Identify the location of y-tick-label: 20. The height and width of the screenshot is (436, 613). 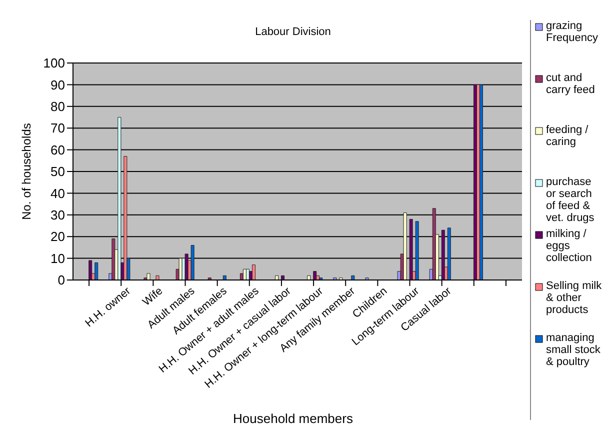
(57, 236).